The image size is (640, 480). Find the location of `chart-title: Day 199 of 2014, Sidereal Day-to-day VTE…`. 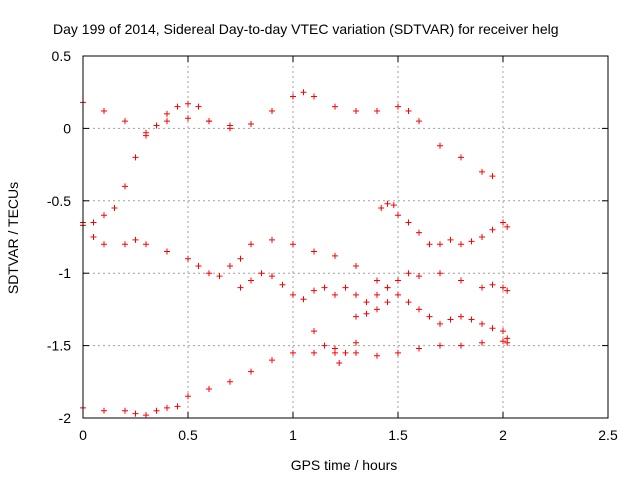

chart-title: Day 199 of 2014, Sidereal Day-to-day VTE… is located at coordinates (306, 29).